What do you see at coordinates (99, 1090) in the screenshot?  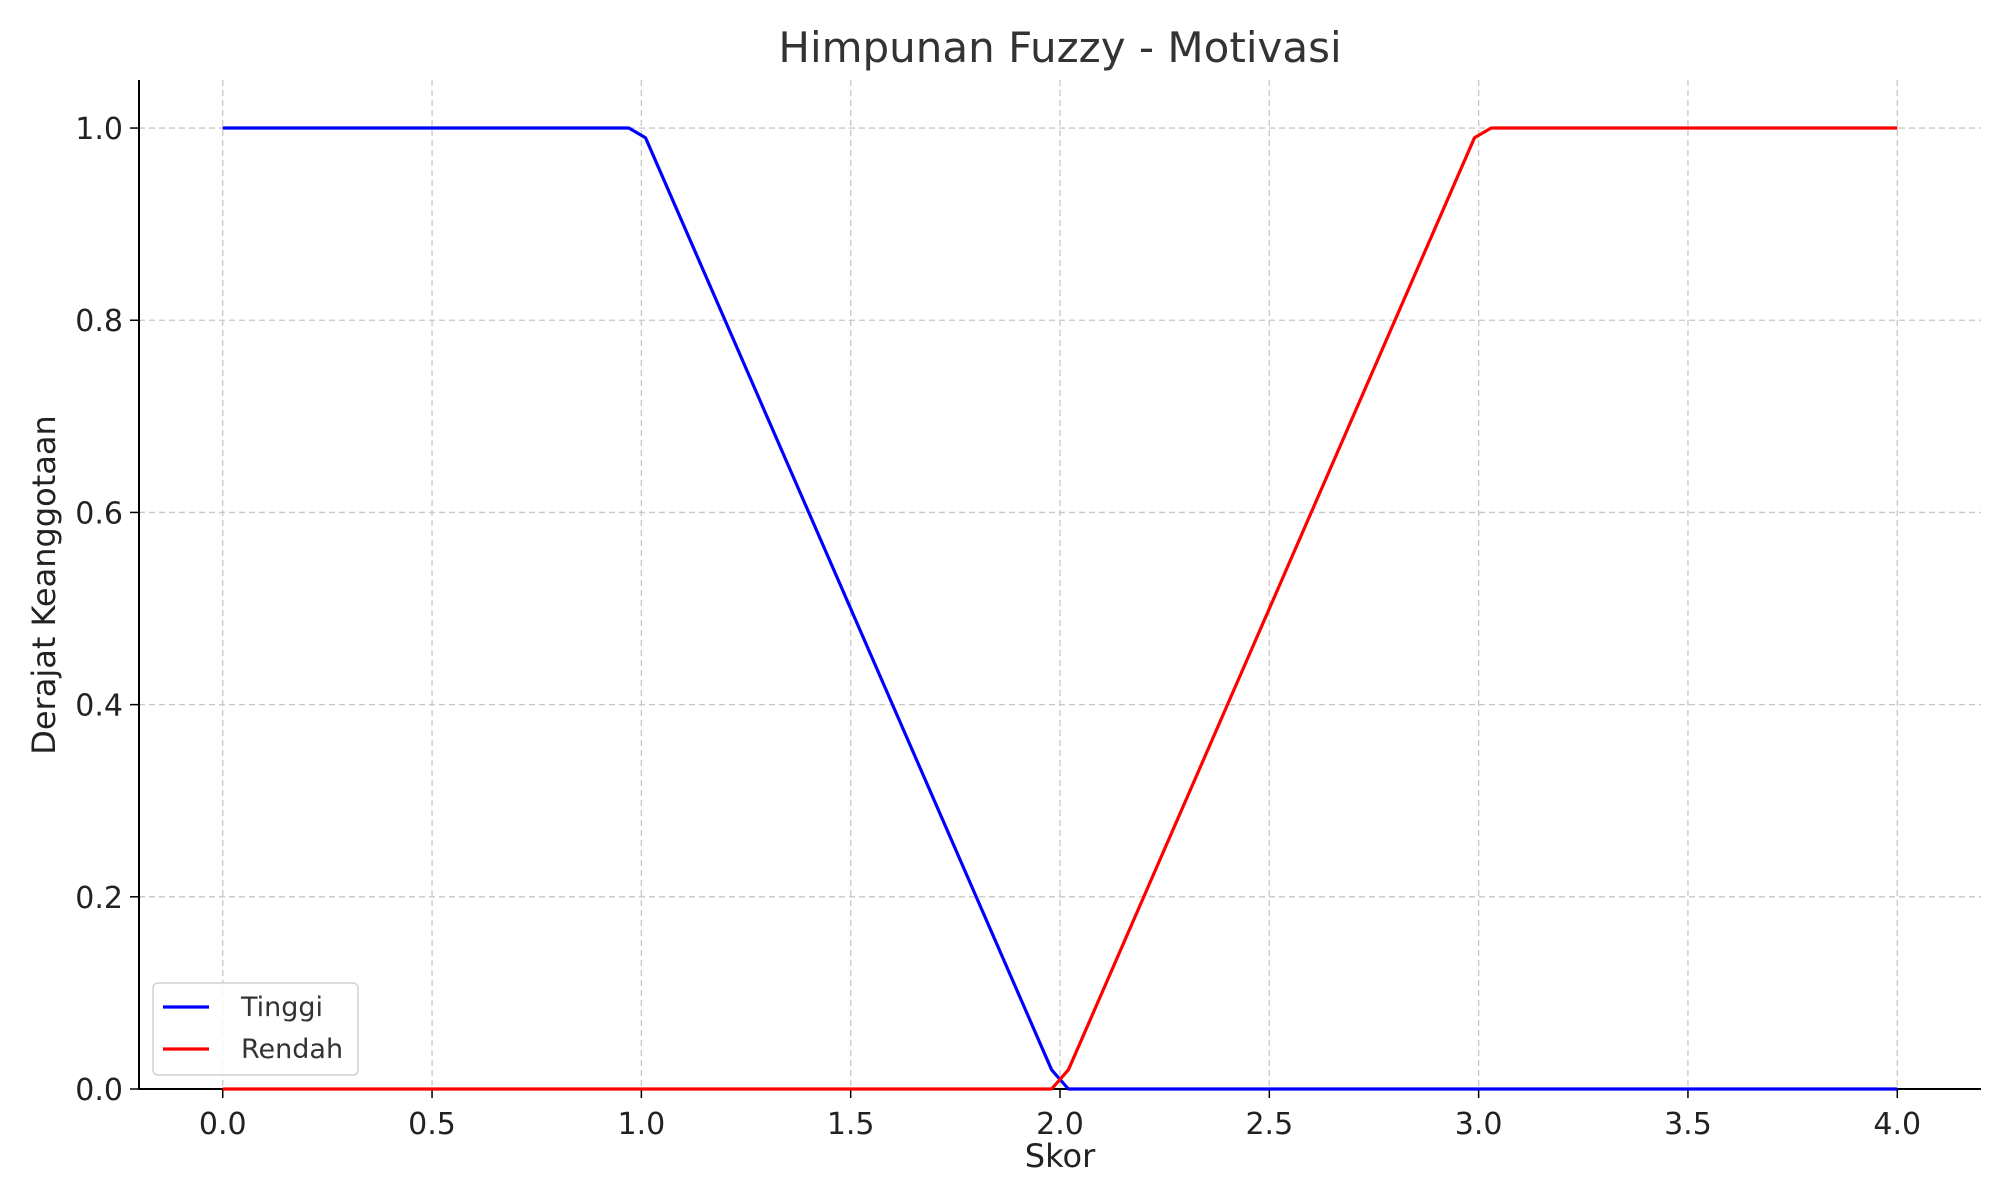 I see `y-tick-label: 0.0` at bounding box center [99, 1090].